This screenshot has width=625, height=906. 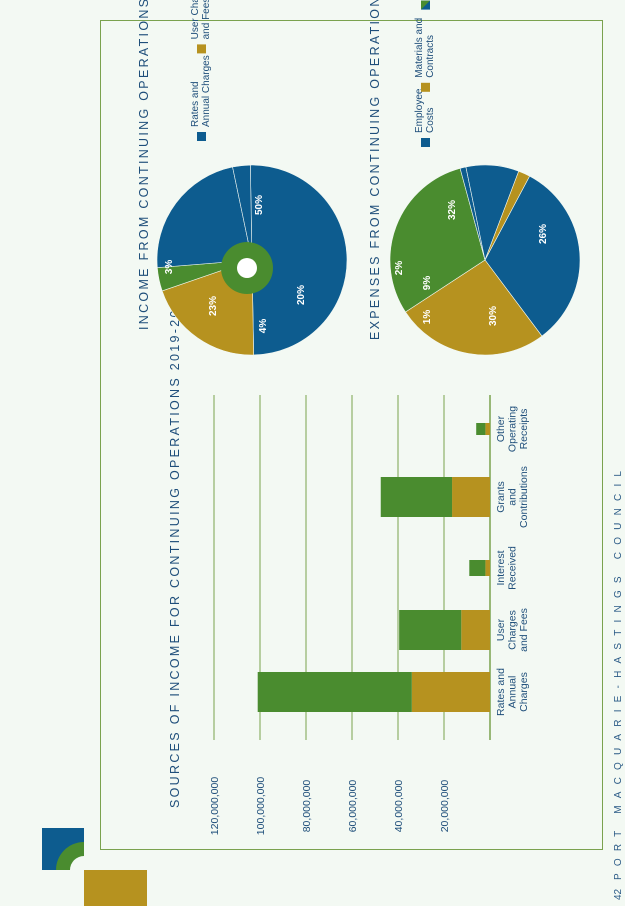 What do you see at coordinates (524, 429) in the screenshot?
I see `category-label-line: Receipts` at bounding box center [524, 429].